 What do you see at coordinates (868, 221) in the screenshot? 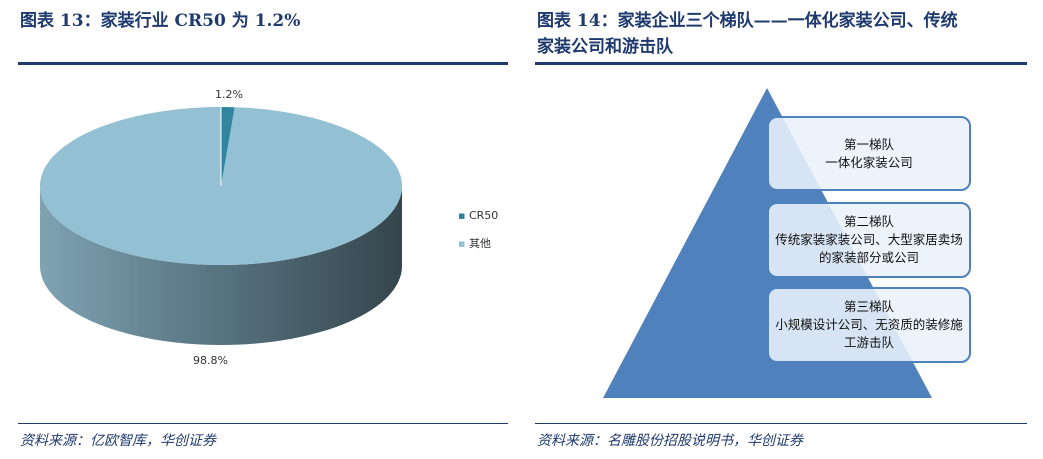
I see `tier-name: 第二梯队` at bounding box center [868, 221].